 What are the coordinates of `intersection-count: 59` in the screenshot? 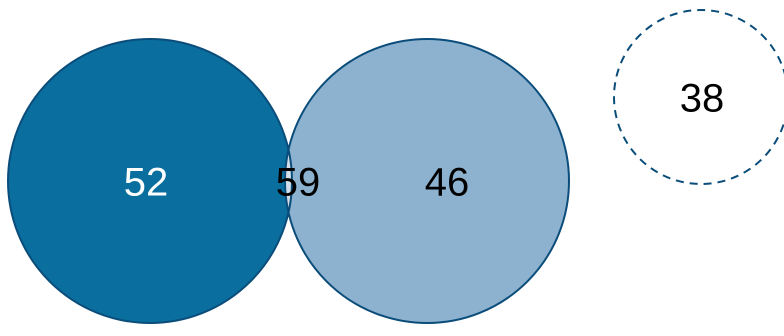 It's located at (298, 183).